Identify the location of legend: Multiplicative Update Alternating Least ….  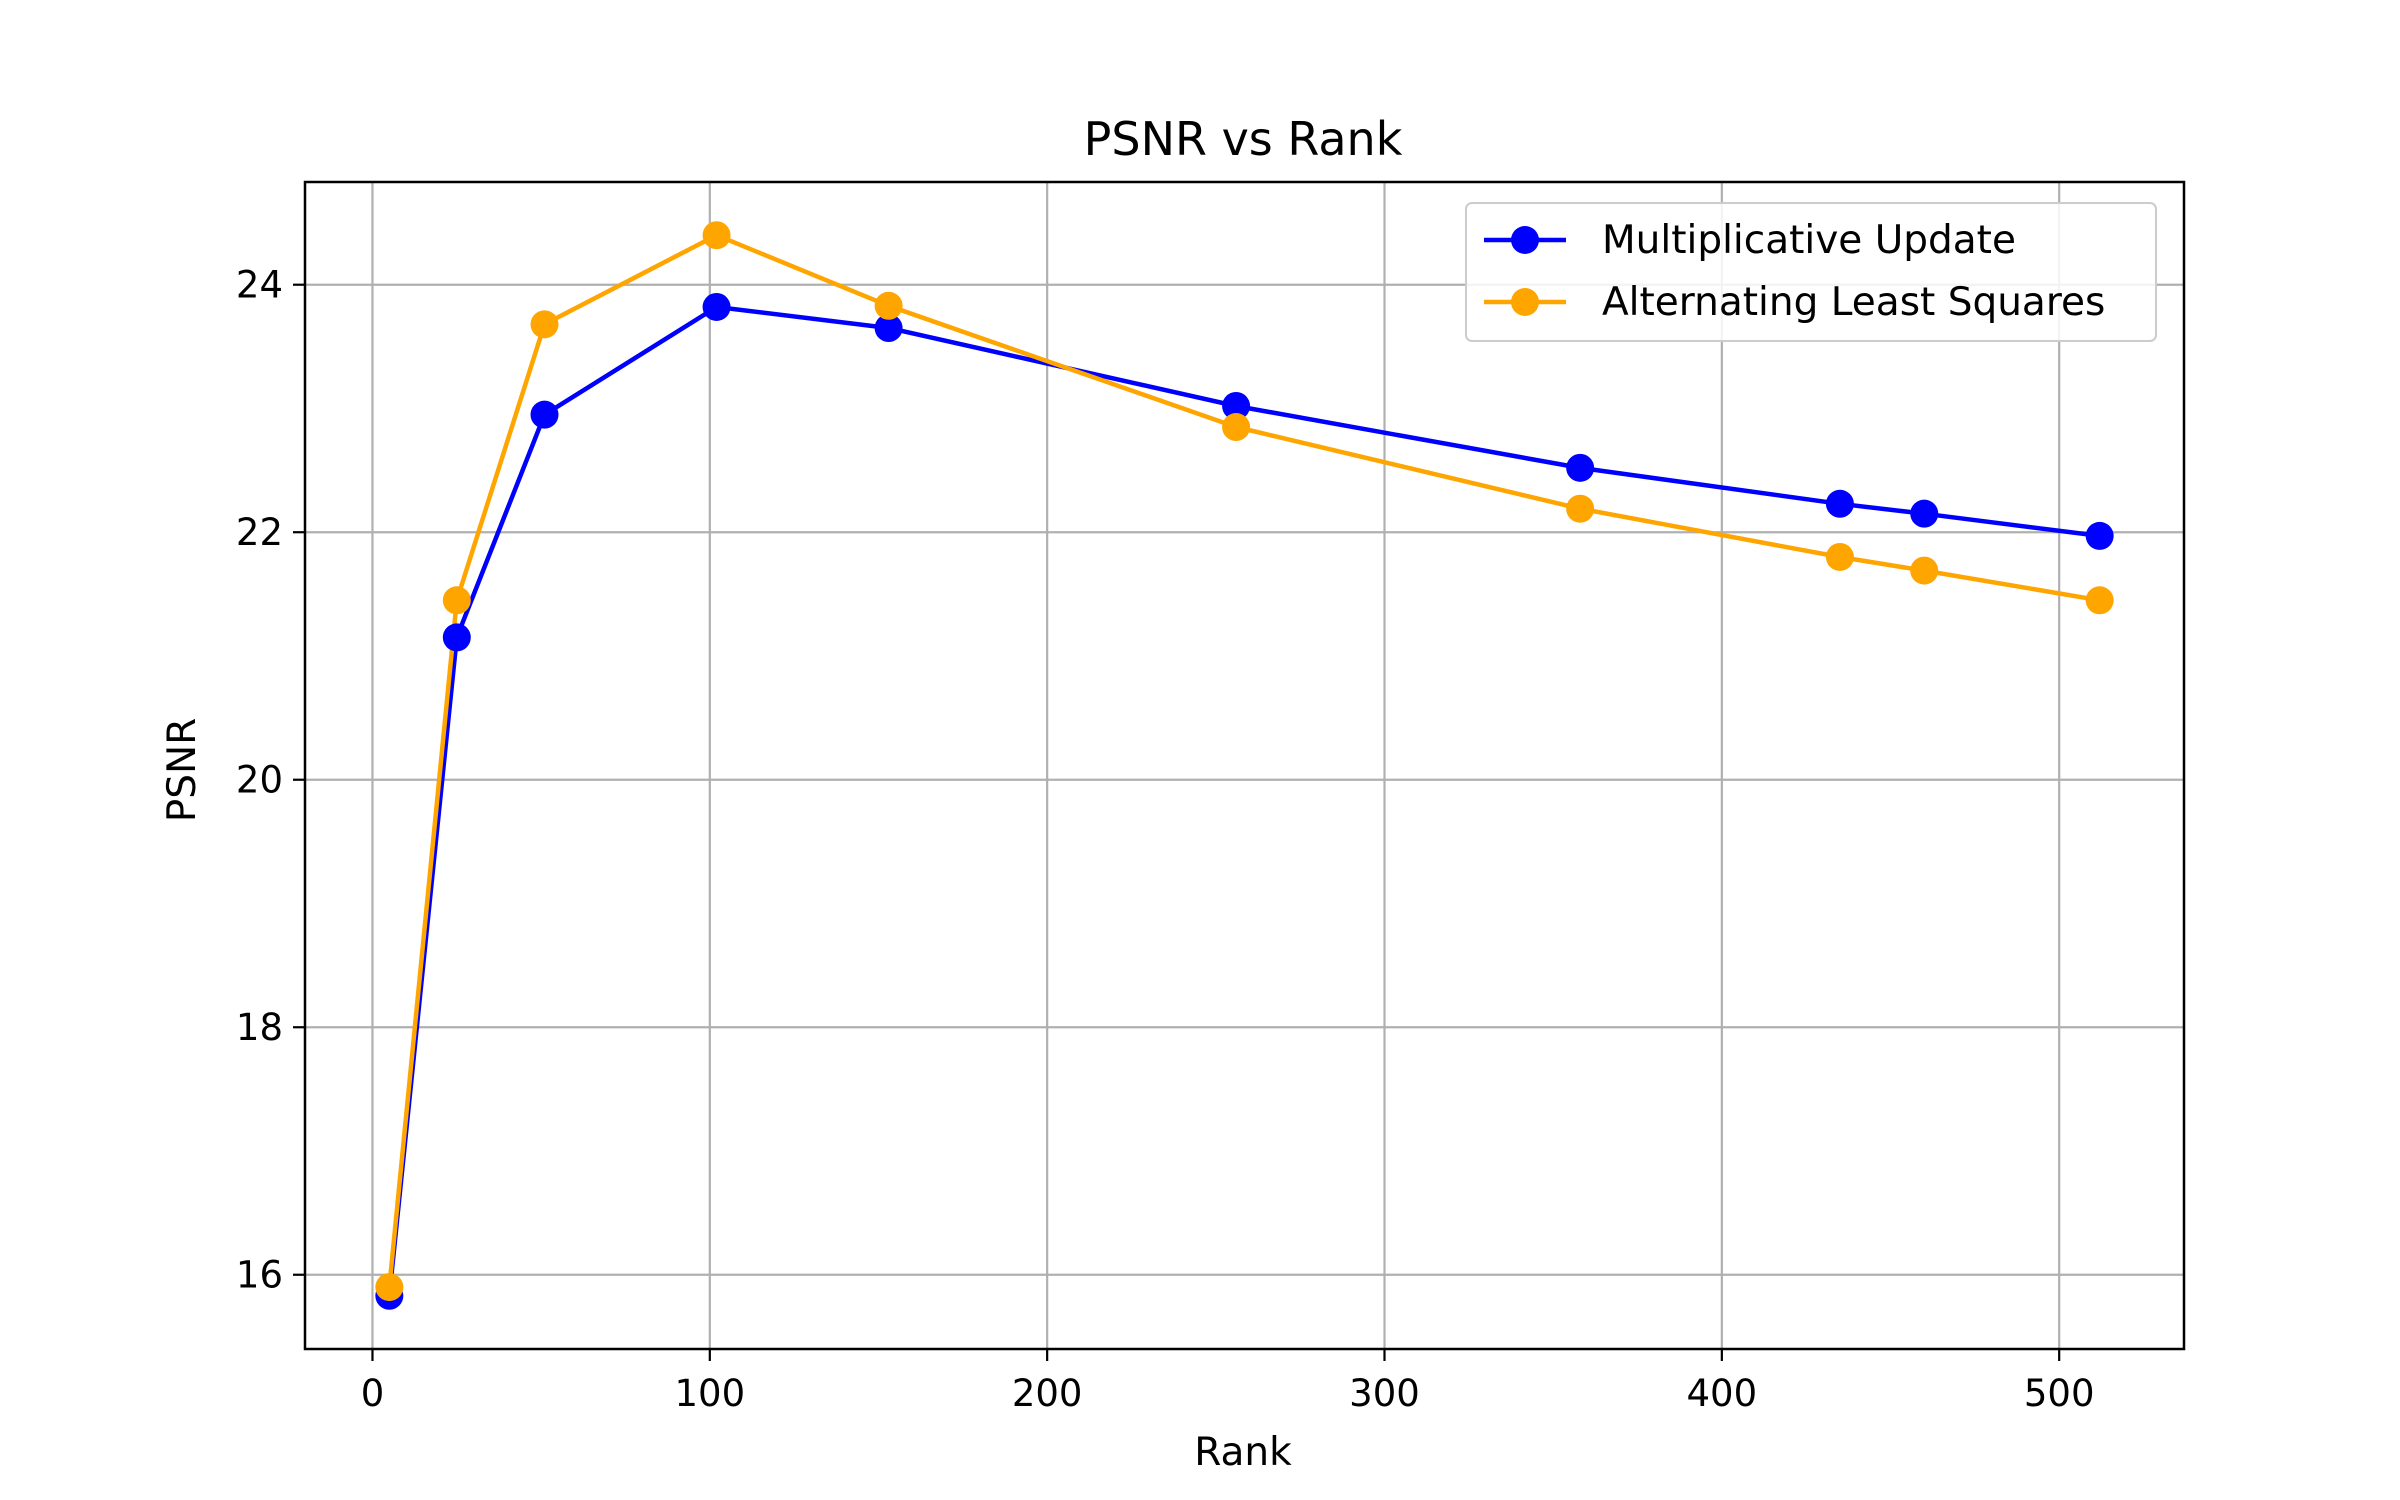
(1811, 272).